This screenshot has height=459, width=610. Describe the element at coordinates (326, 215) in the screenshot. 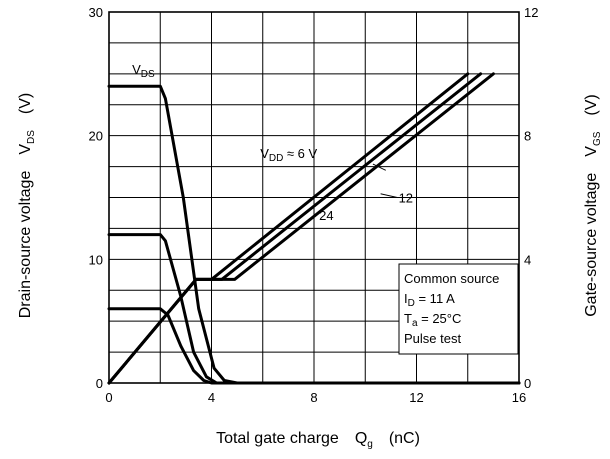

I see `annotation-24: 24` at that location.